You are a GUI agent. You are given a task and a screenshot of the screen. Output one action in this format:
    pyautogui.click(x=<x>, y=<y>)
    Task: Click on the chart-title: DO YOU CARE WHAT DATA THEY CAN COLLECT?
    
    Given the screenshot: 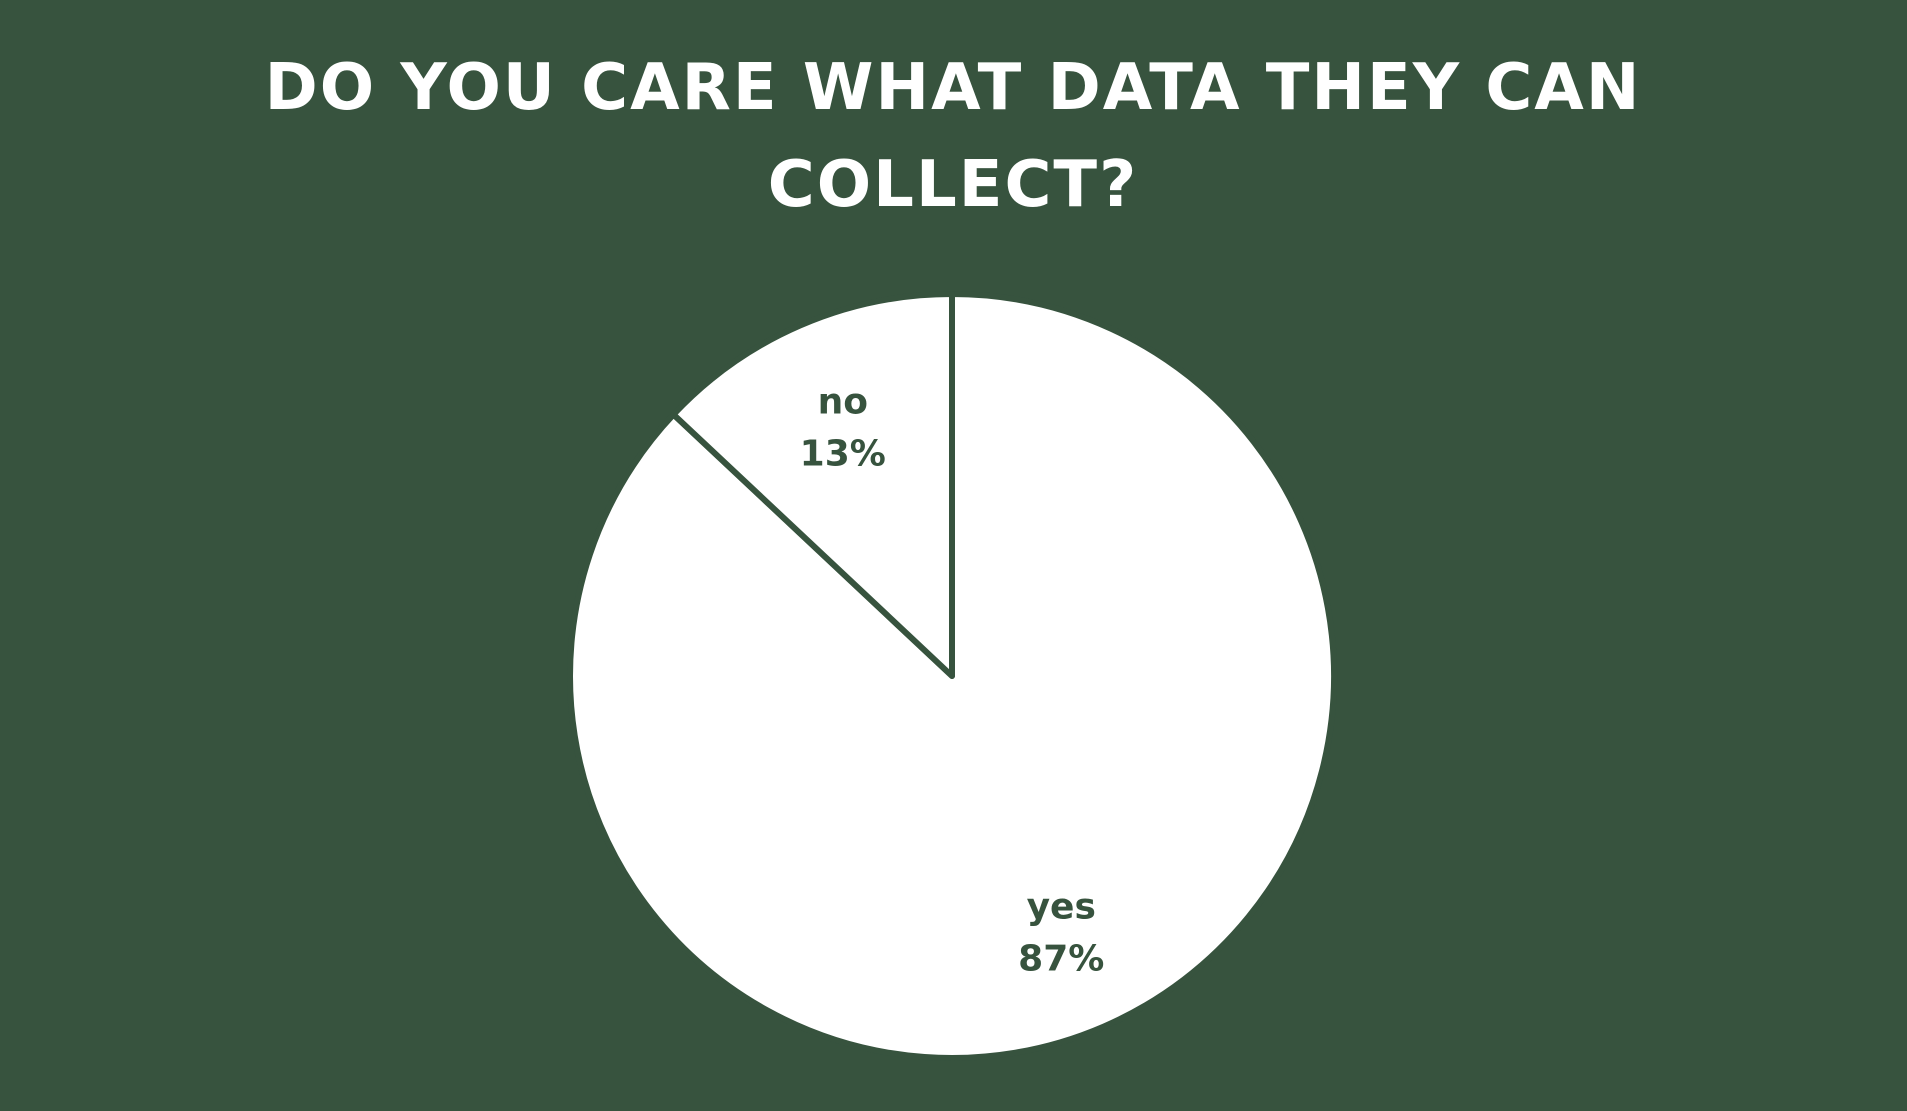 What is the action you would take?
    pyautogui.click(x=953, y=136)
    